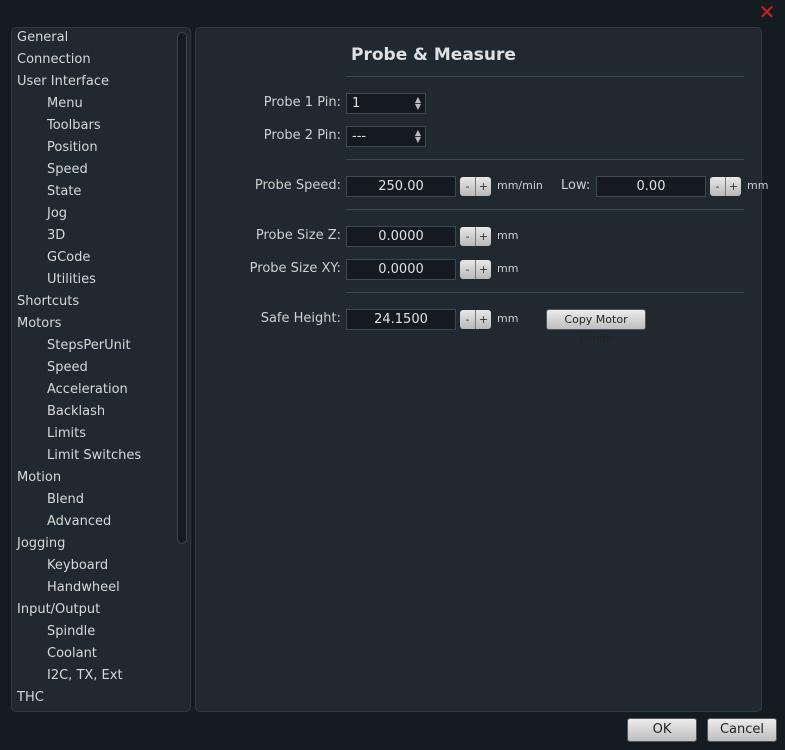 The height and width of the screenshot is (750, 785). I want to click on sidebar-scrollbar, so click(182, 288).